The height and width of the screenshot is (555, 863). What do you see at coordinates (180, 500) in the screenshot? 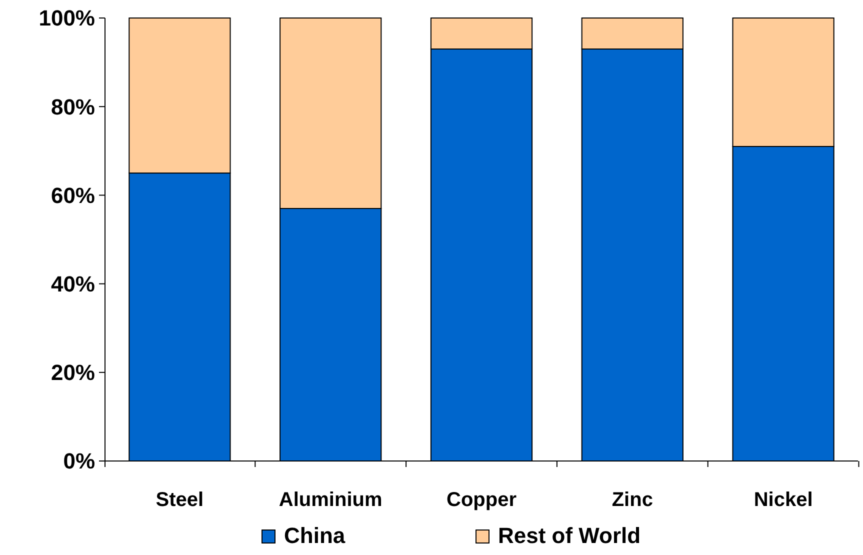
I see `x-tick-label: Steel` at bounding box center [180, 500].